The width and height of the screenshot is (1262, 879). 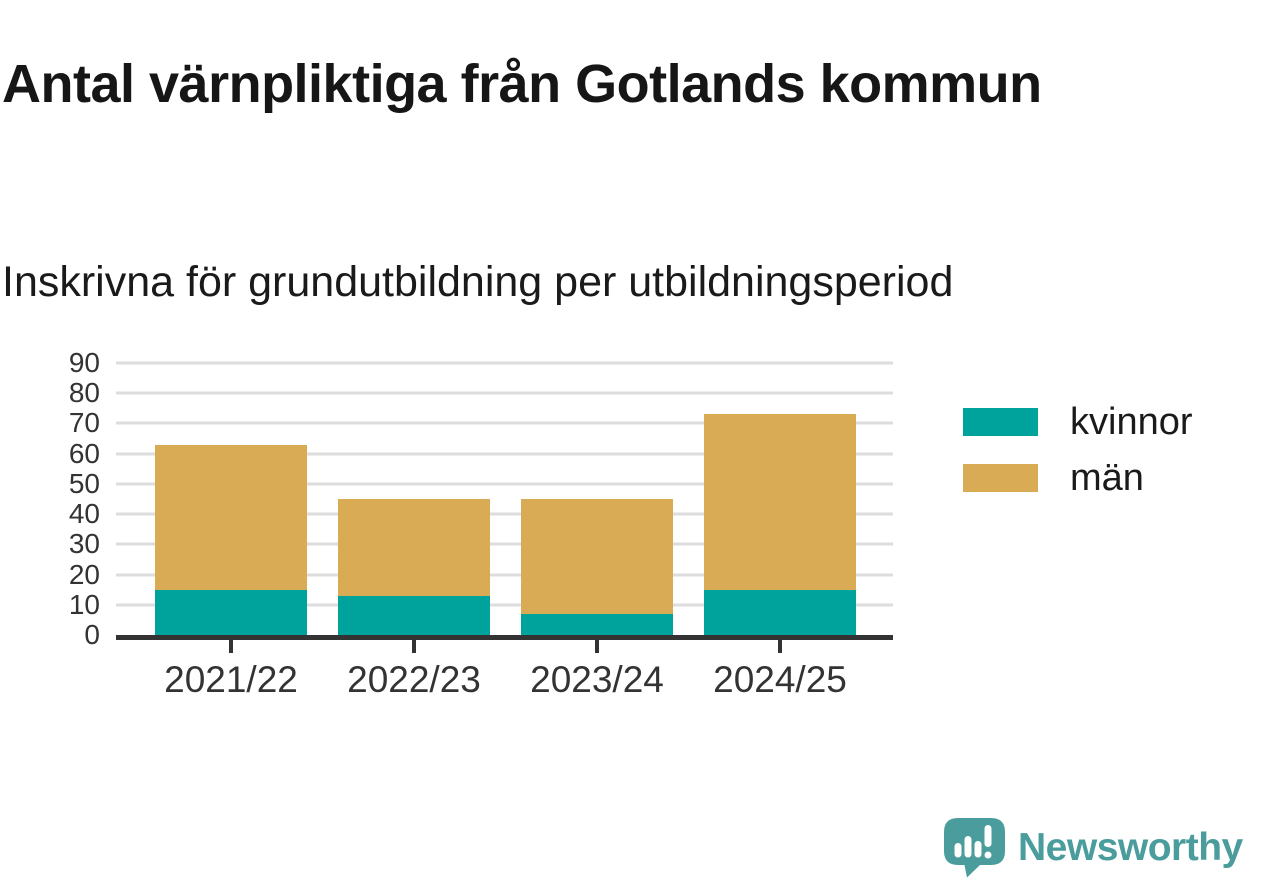 I want to click on y-tick-label-90: 90, so click(x=84, y=362).